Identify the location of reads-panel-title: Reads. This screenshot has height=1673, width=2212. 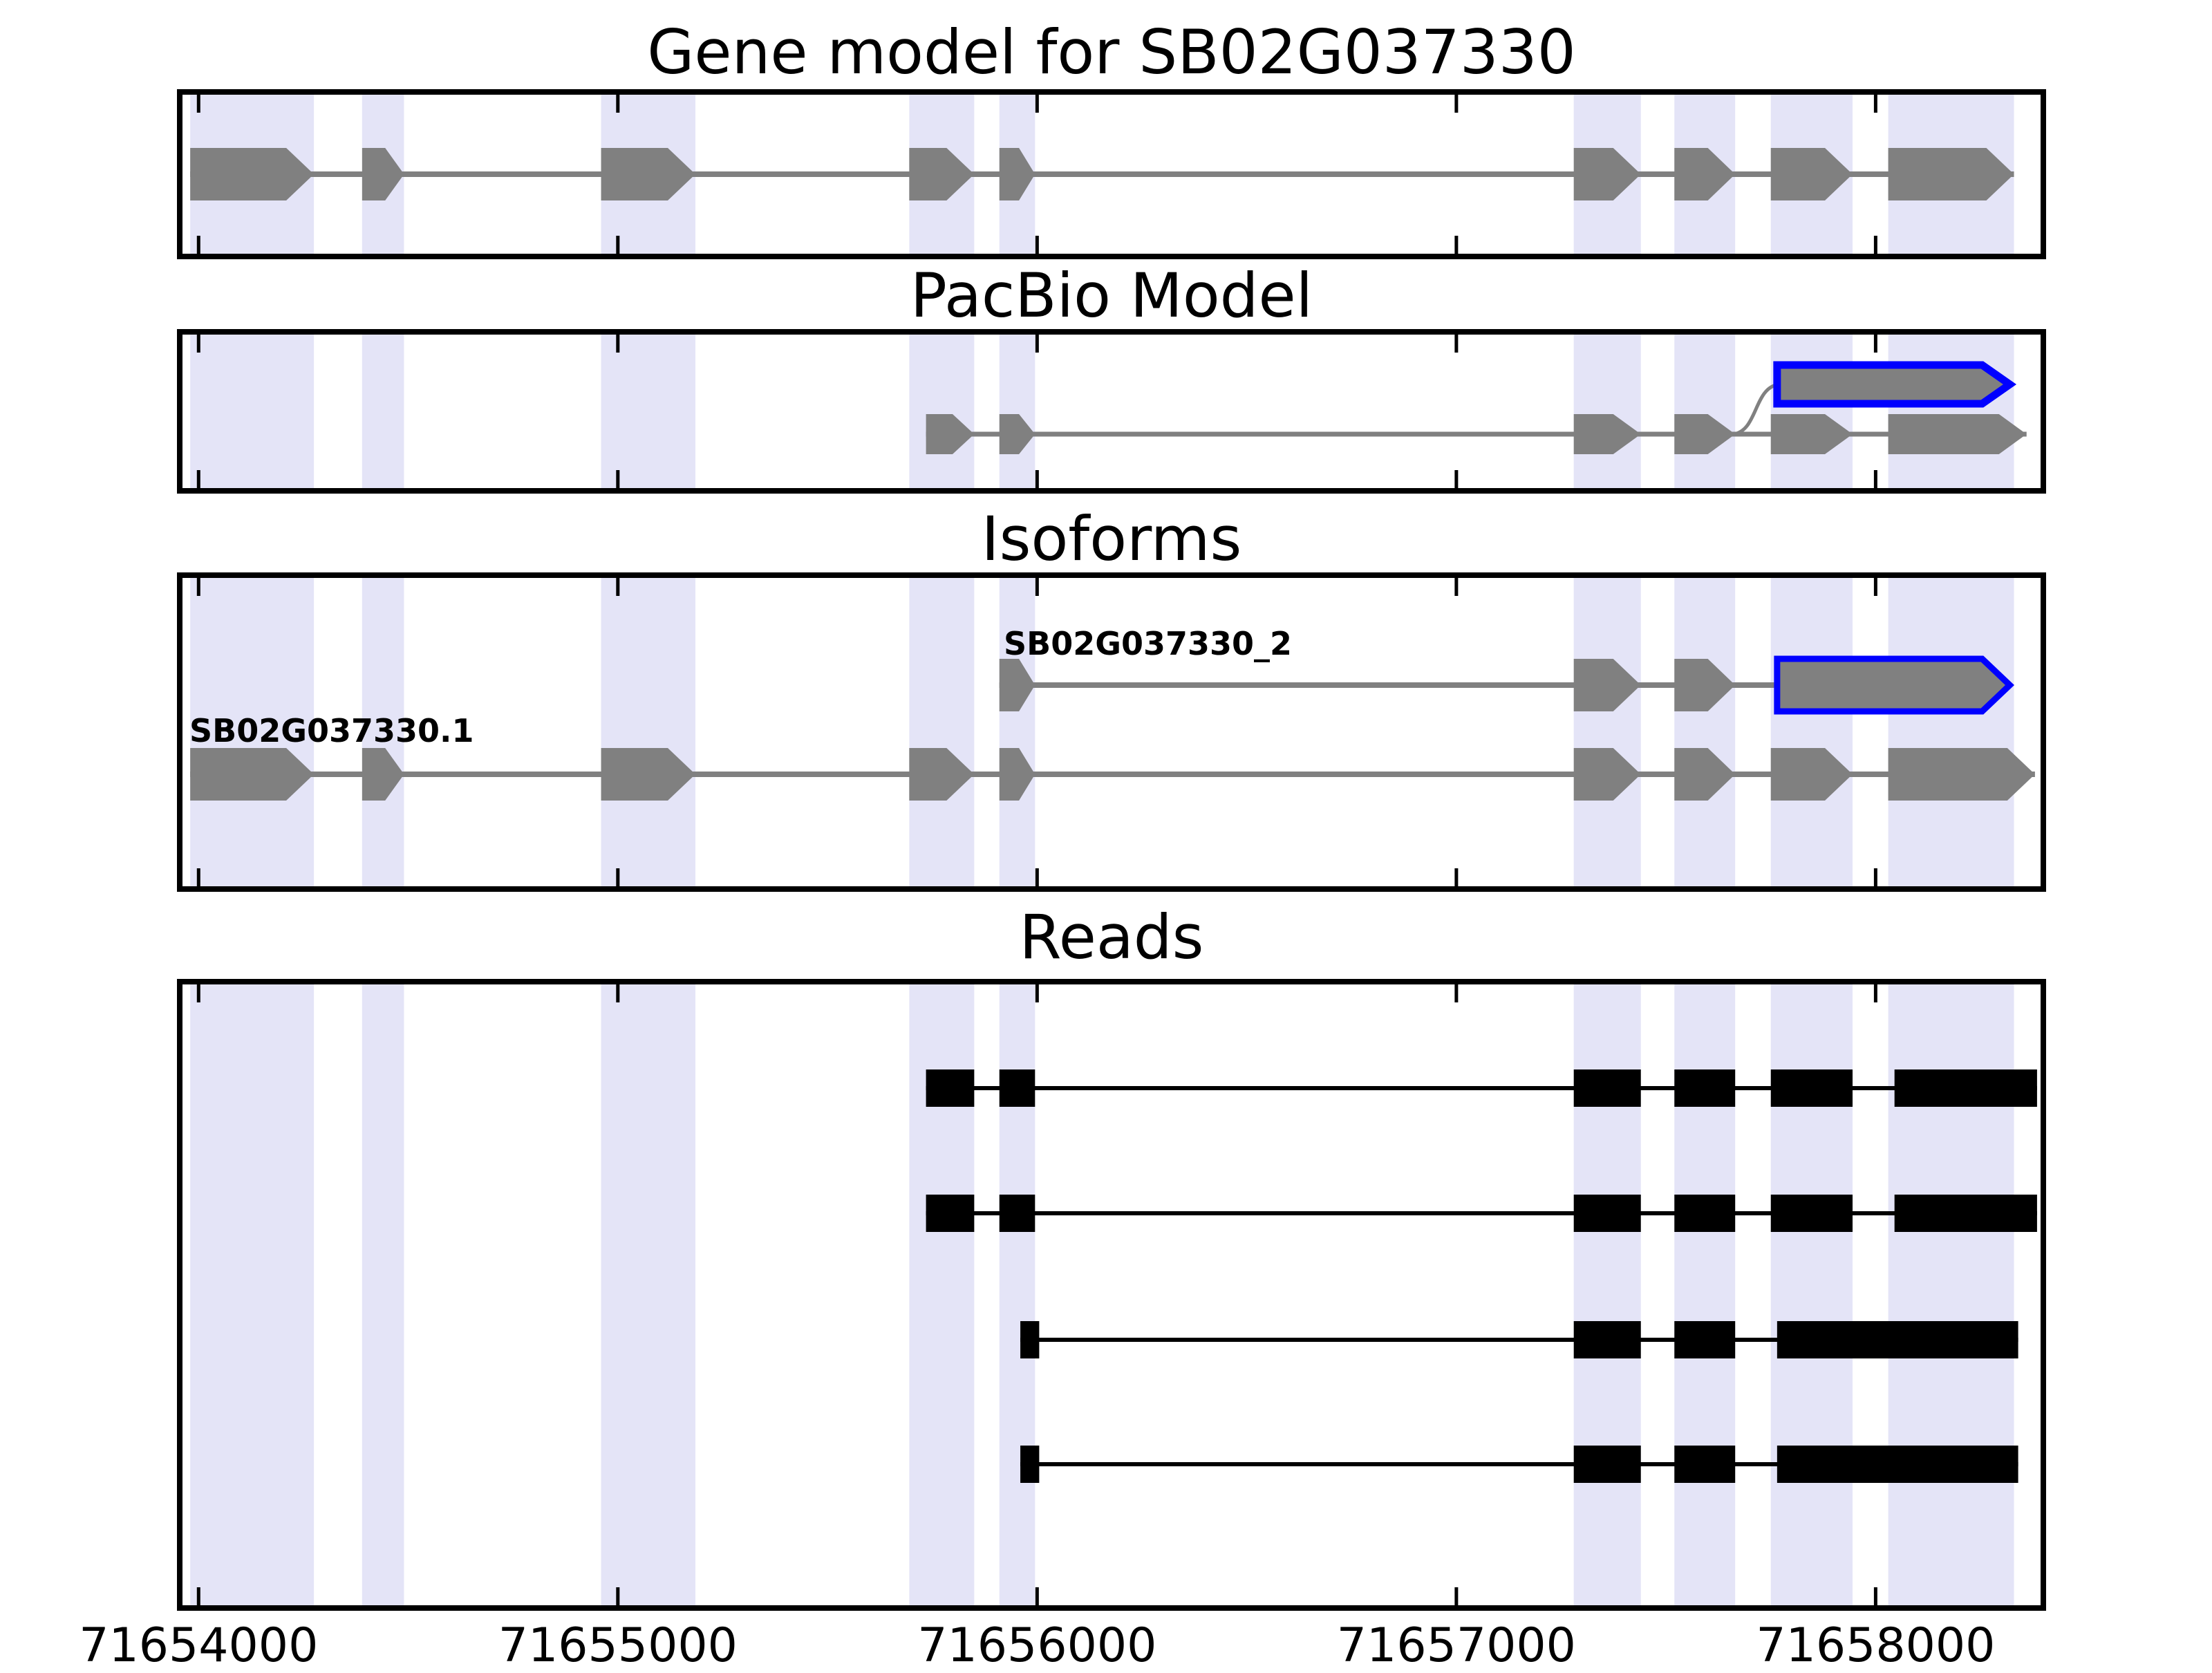
(1111, 937).